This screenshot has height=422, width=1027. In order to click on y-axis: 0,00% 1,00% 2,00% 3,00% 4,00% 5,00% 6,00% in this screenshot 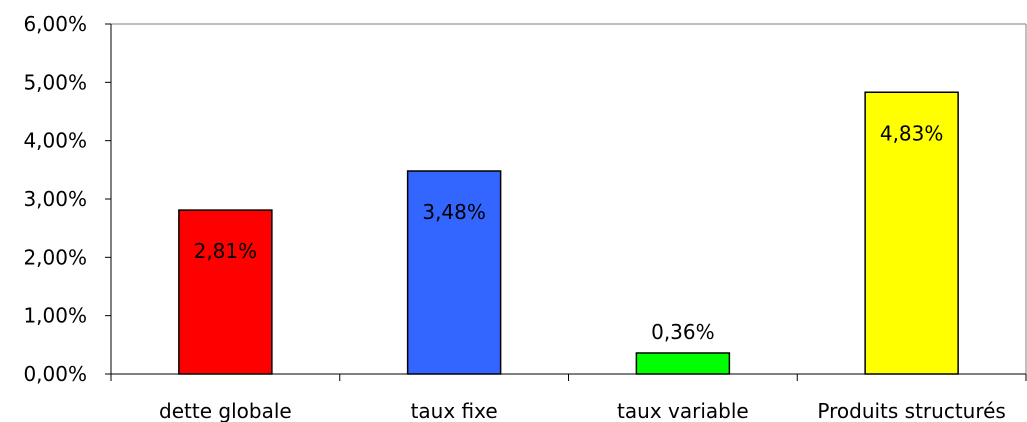, I will do `click(67, 199)`.